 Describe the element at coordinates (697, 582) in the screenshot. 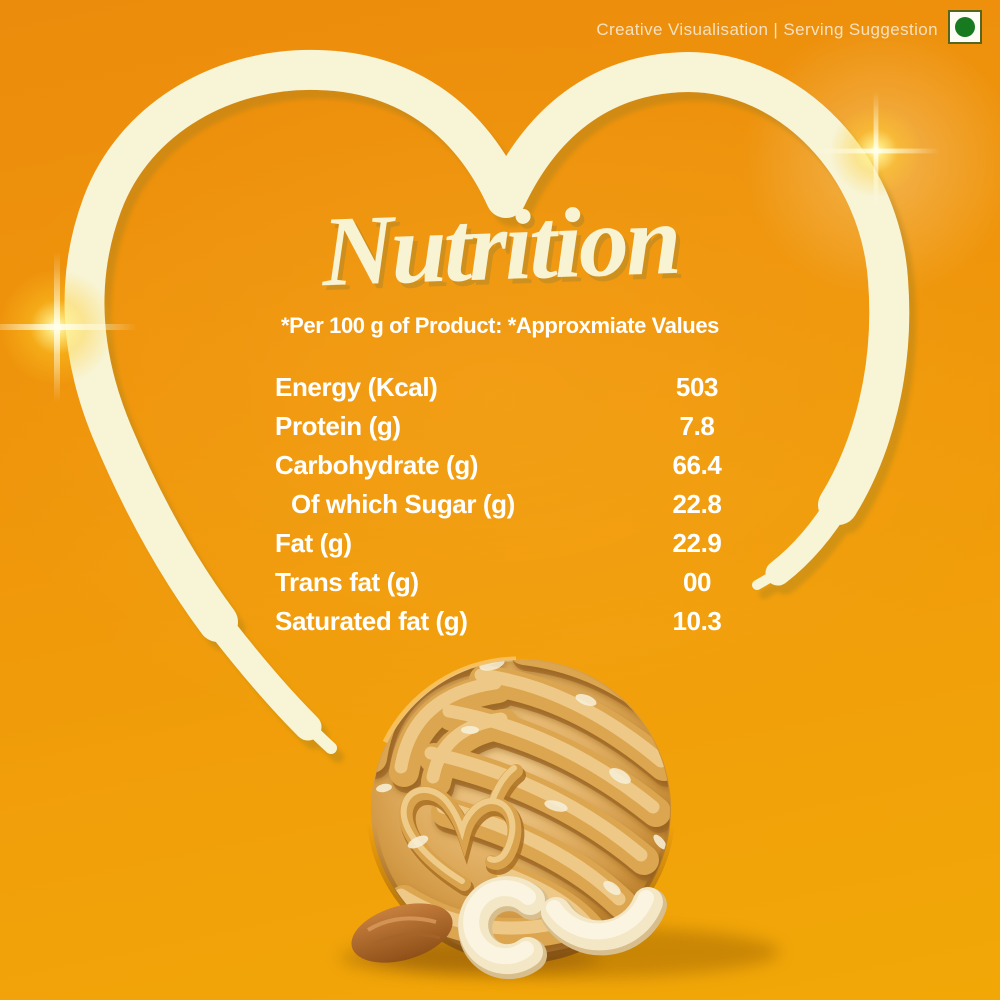

I see `row-value: 00` at that location.